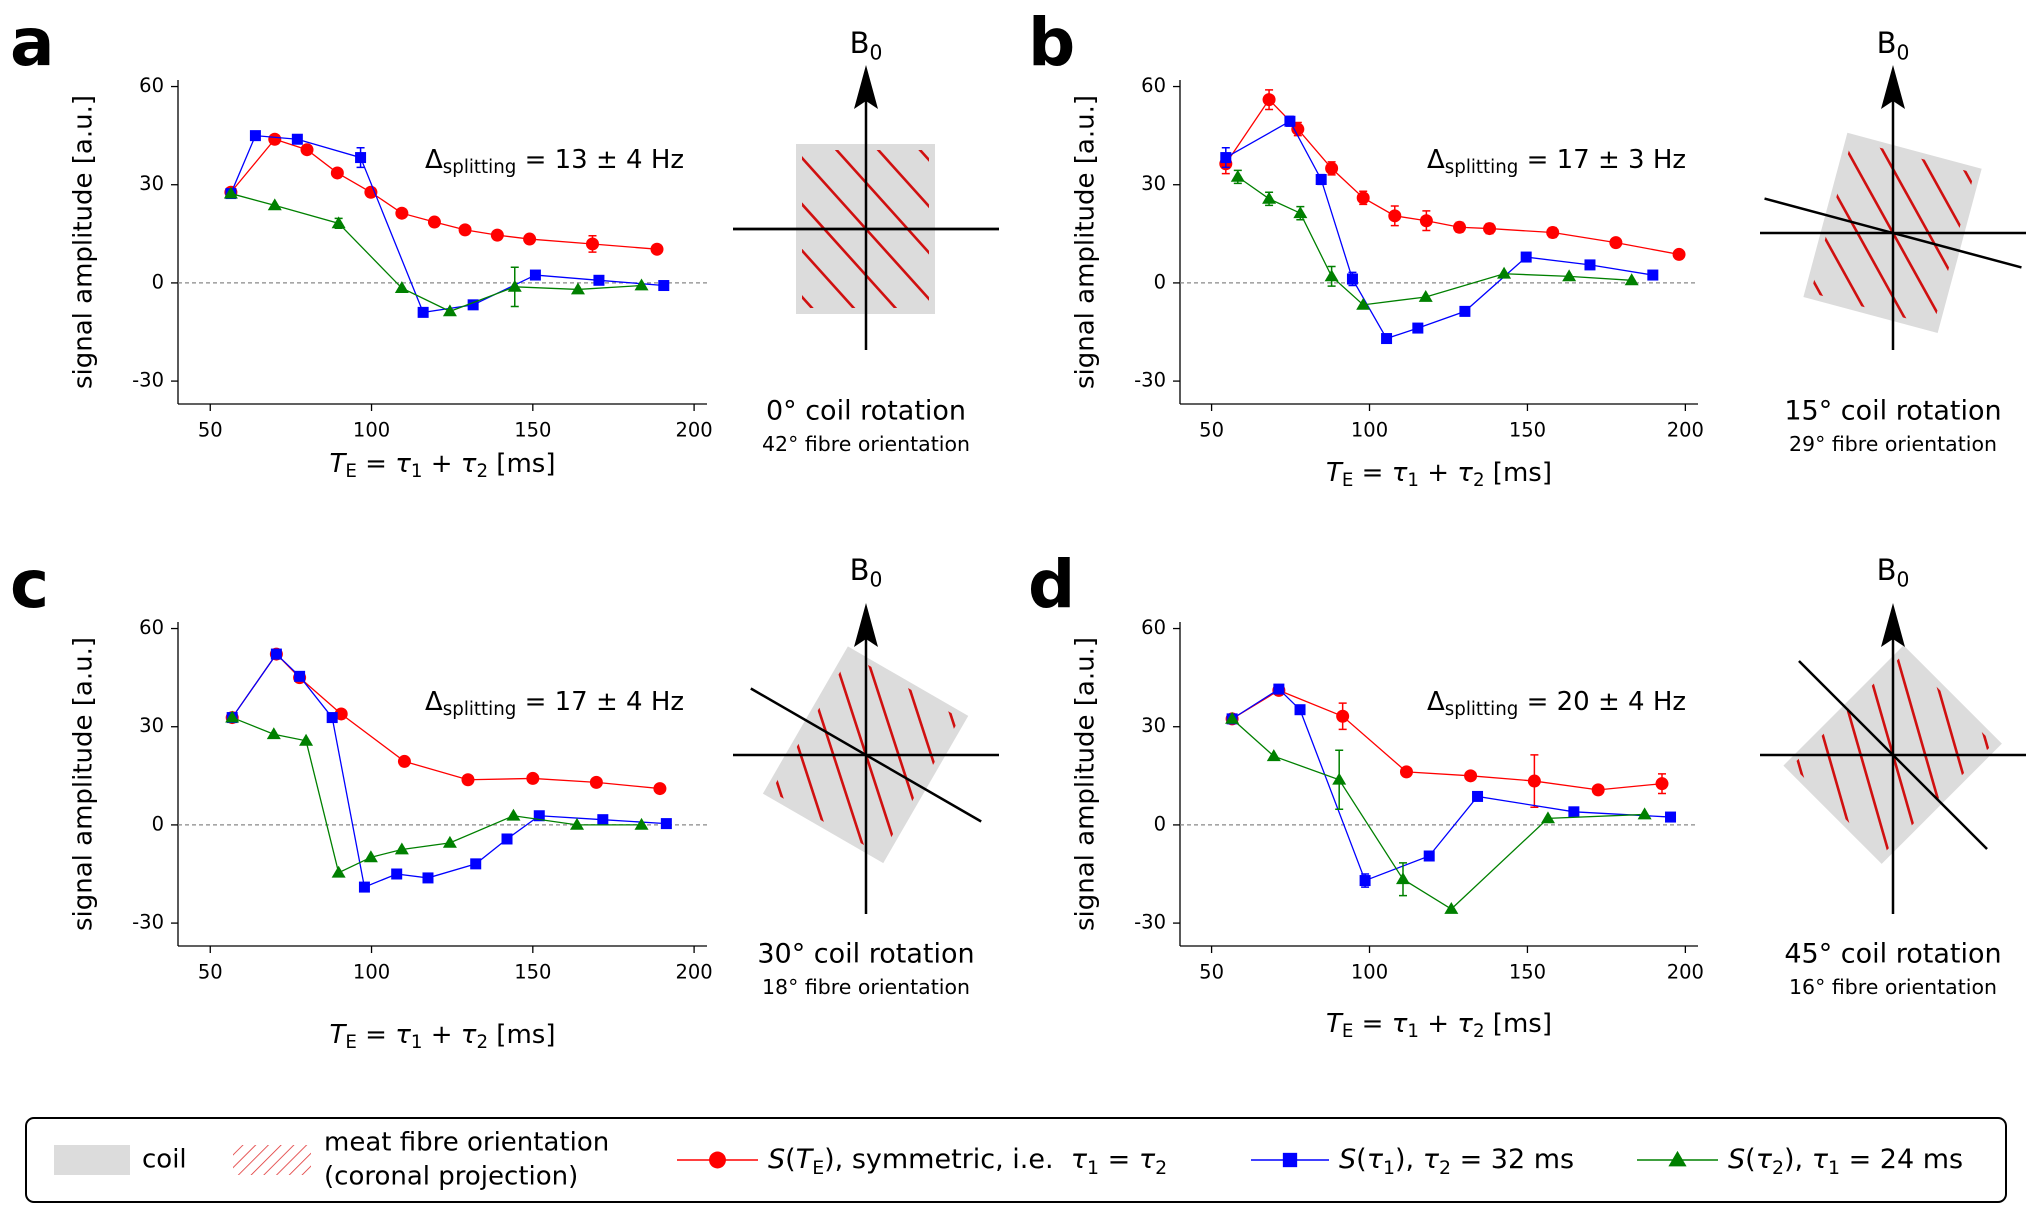 The height and width of the screenshot is (1214, 2029). I want to click on x-tick-label: 150, so click(1527, 972).